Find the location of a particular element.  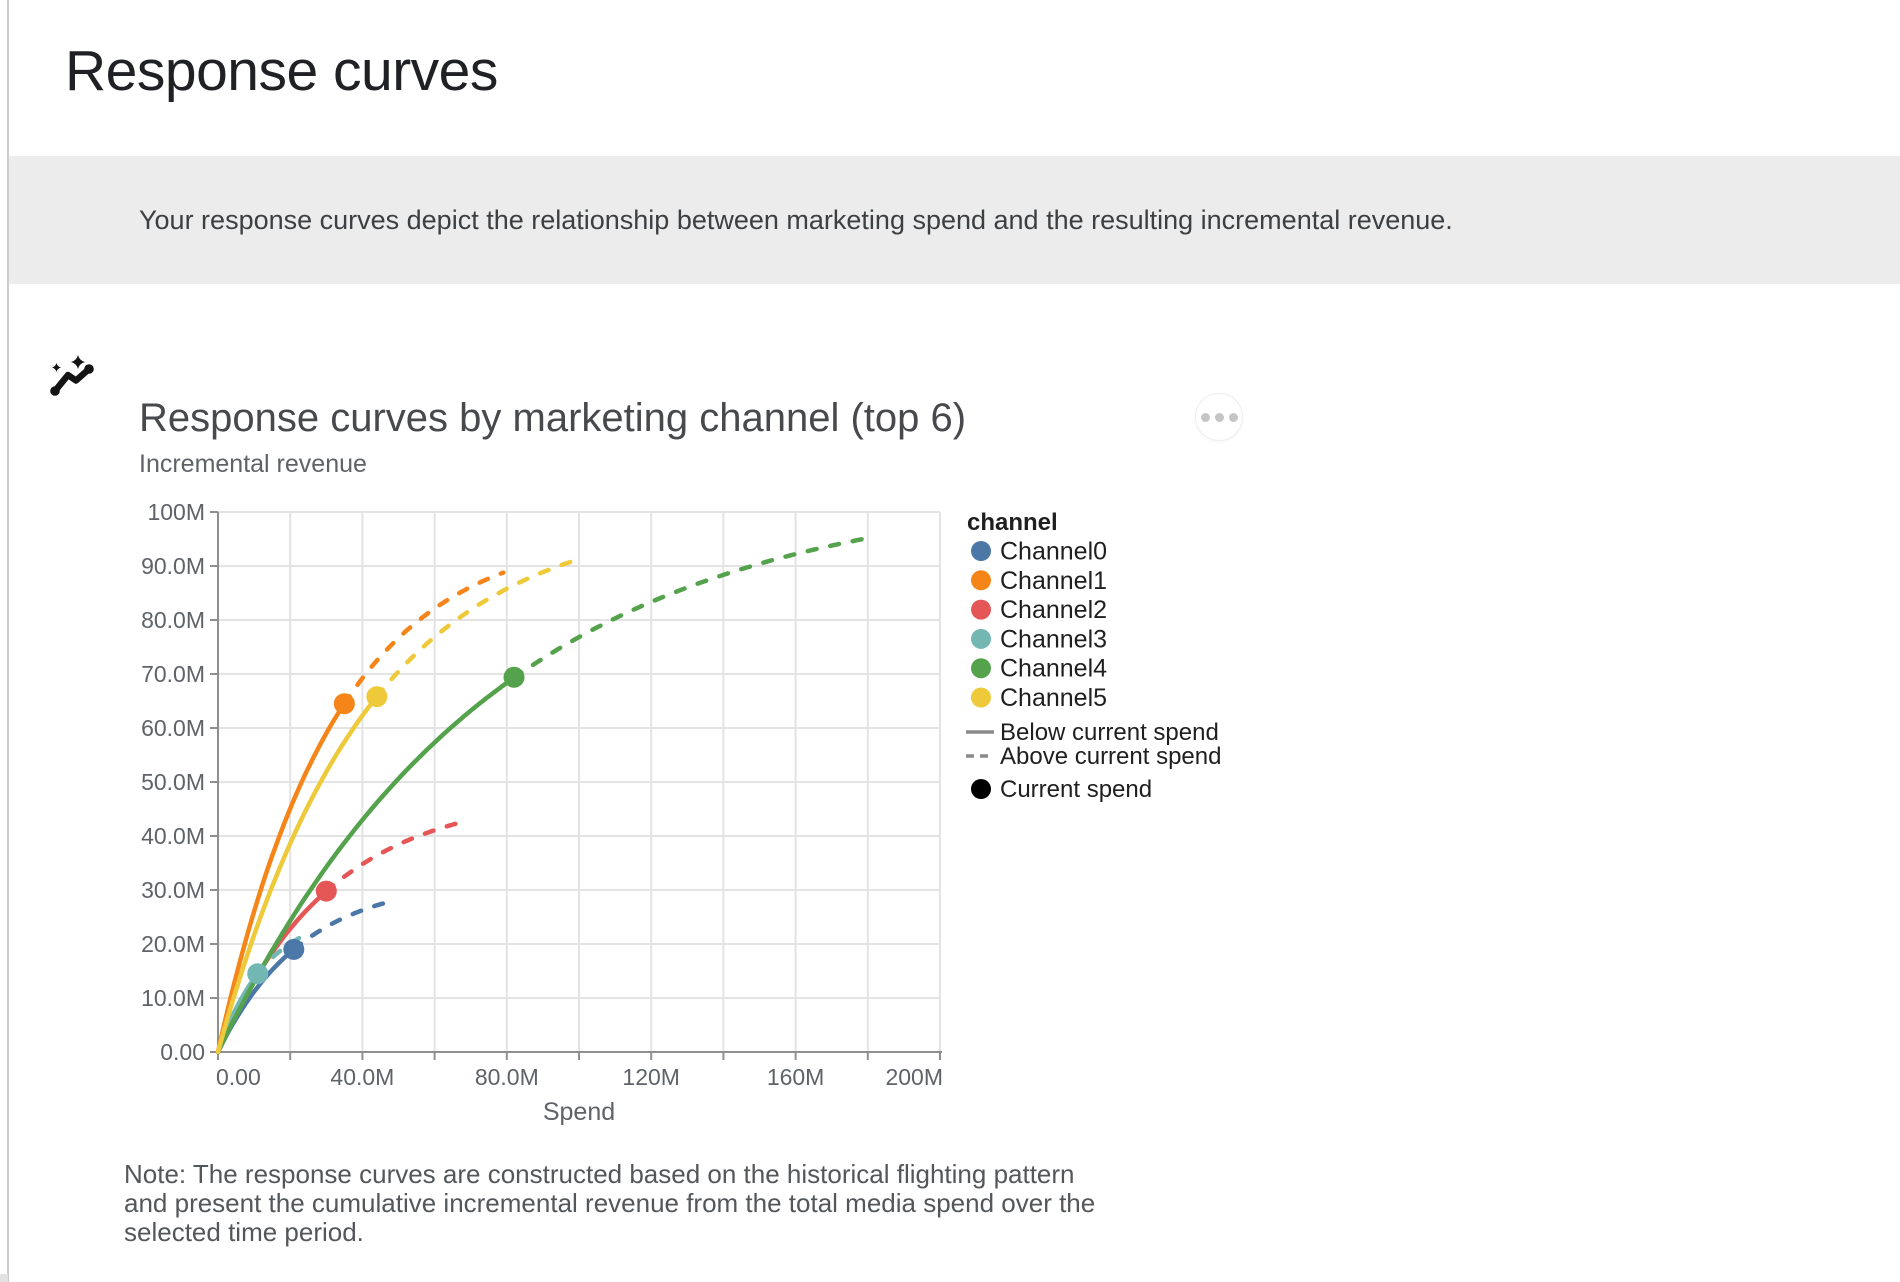

legend-label-channel5: Channel5 is located at coordinates (1053, 698).